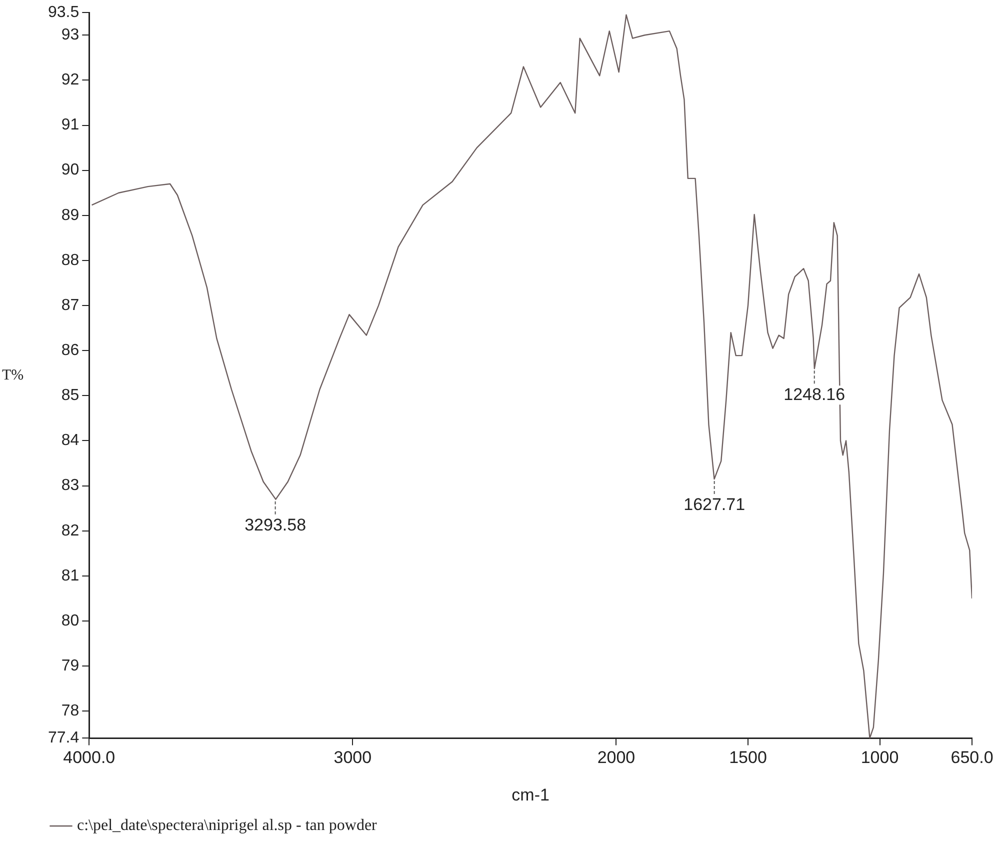 The width and height of the screenshot is (1000, 844). What do you see at coordinates (70, 665) in the screenshot?
I see `y-tick-label: 79` at bounding box center [70, 665].